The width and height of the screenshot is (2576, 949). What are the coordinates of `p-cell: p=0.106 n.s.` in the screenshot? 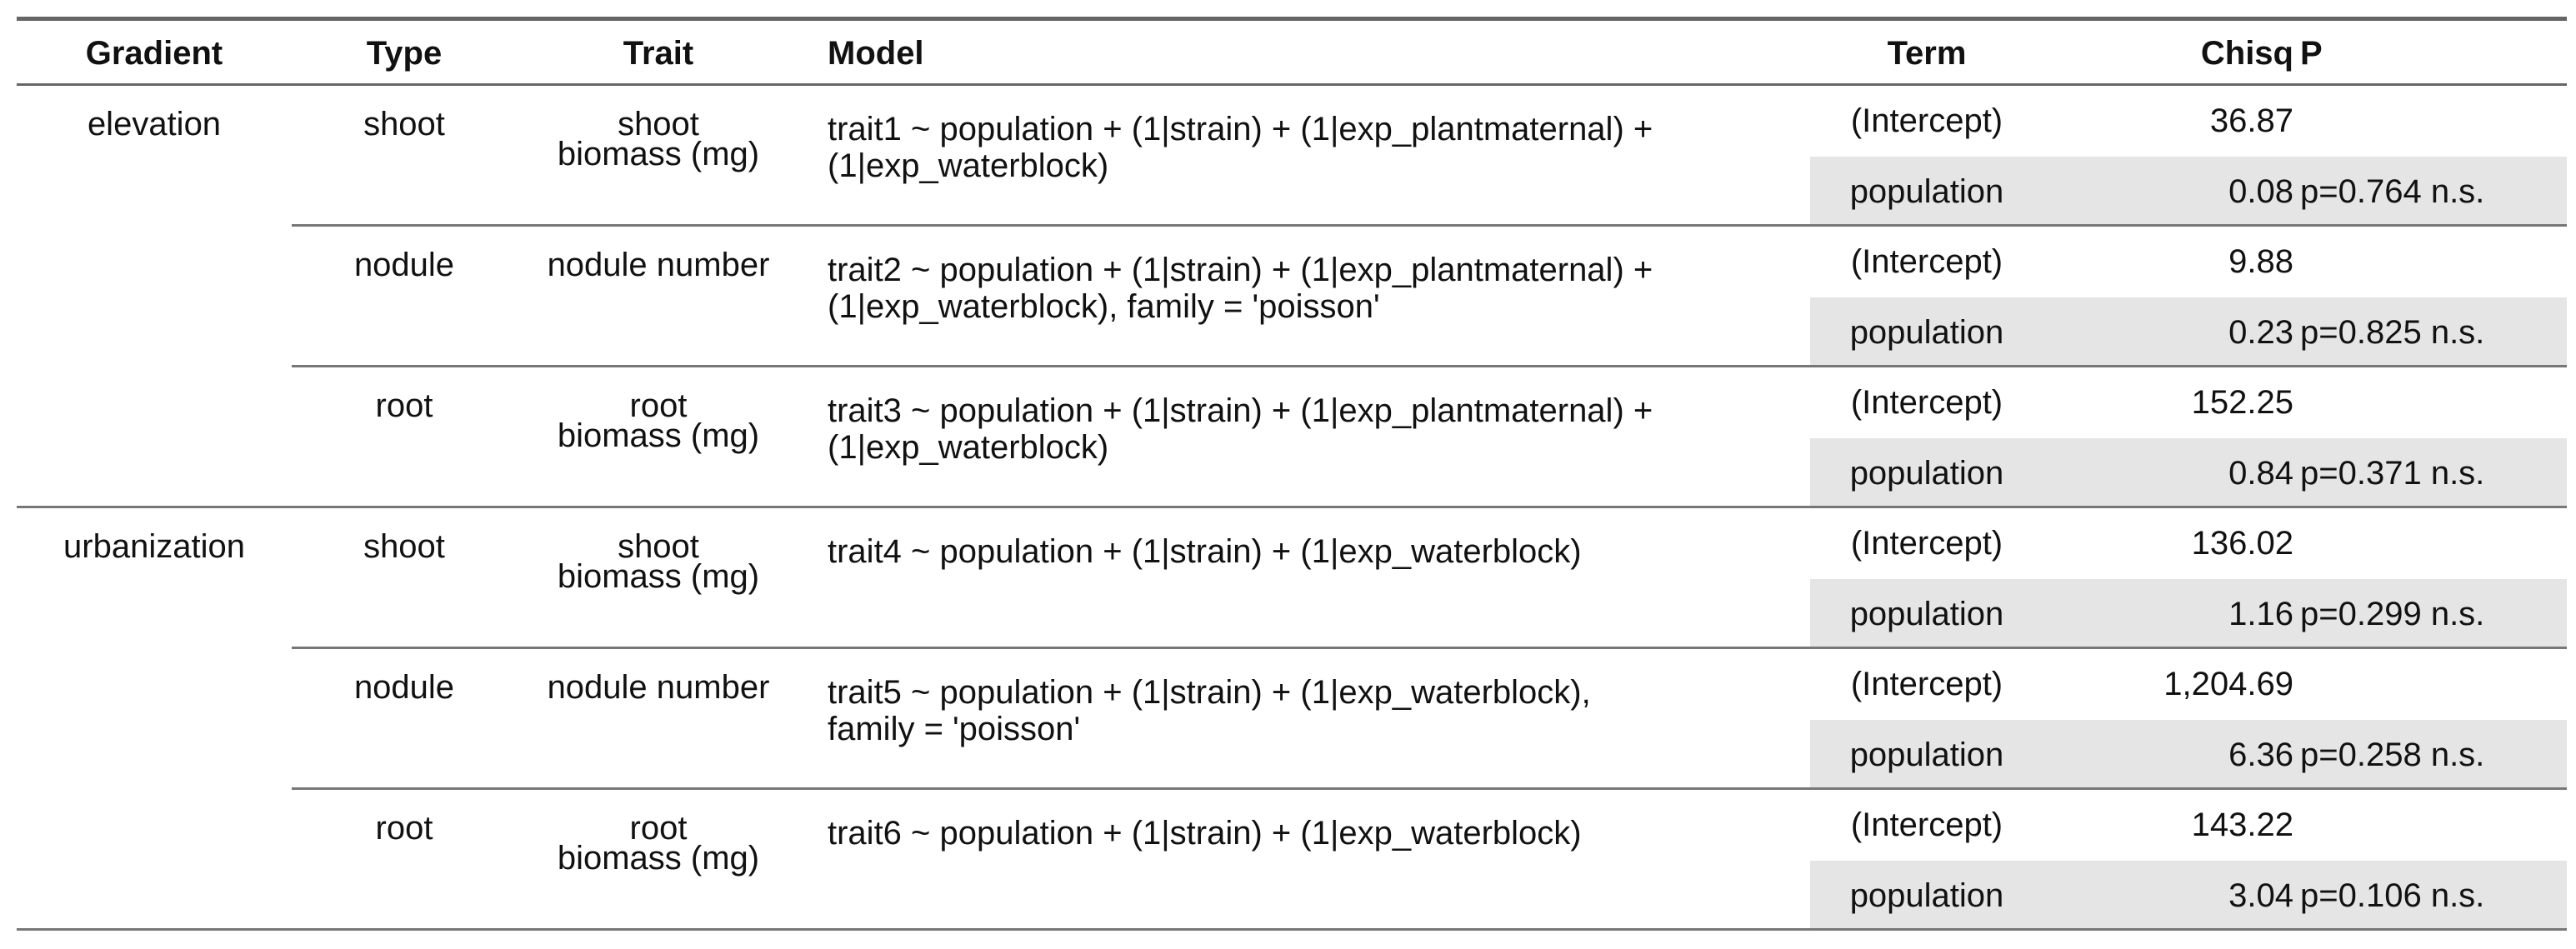 It's located at (2393, 895).